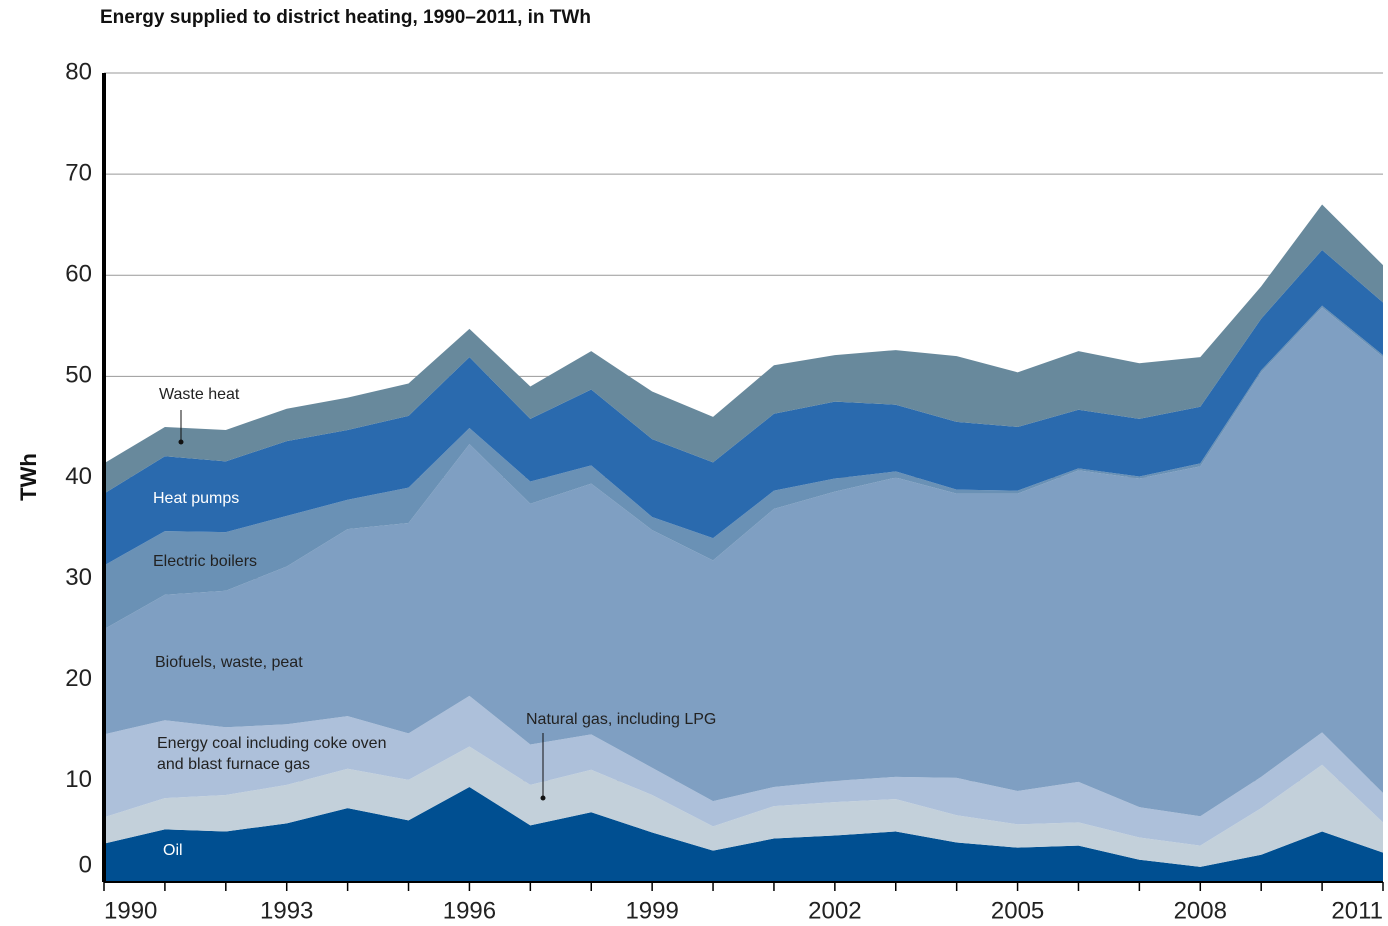 Image resolution: width=1388 pixels, height=926 pixels. What do you see at coordinates (78, 678) in the screenshot?
I see `y-tick-label: 20` at bounding box center [78, 678].